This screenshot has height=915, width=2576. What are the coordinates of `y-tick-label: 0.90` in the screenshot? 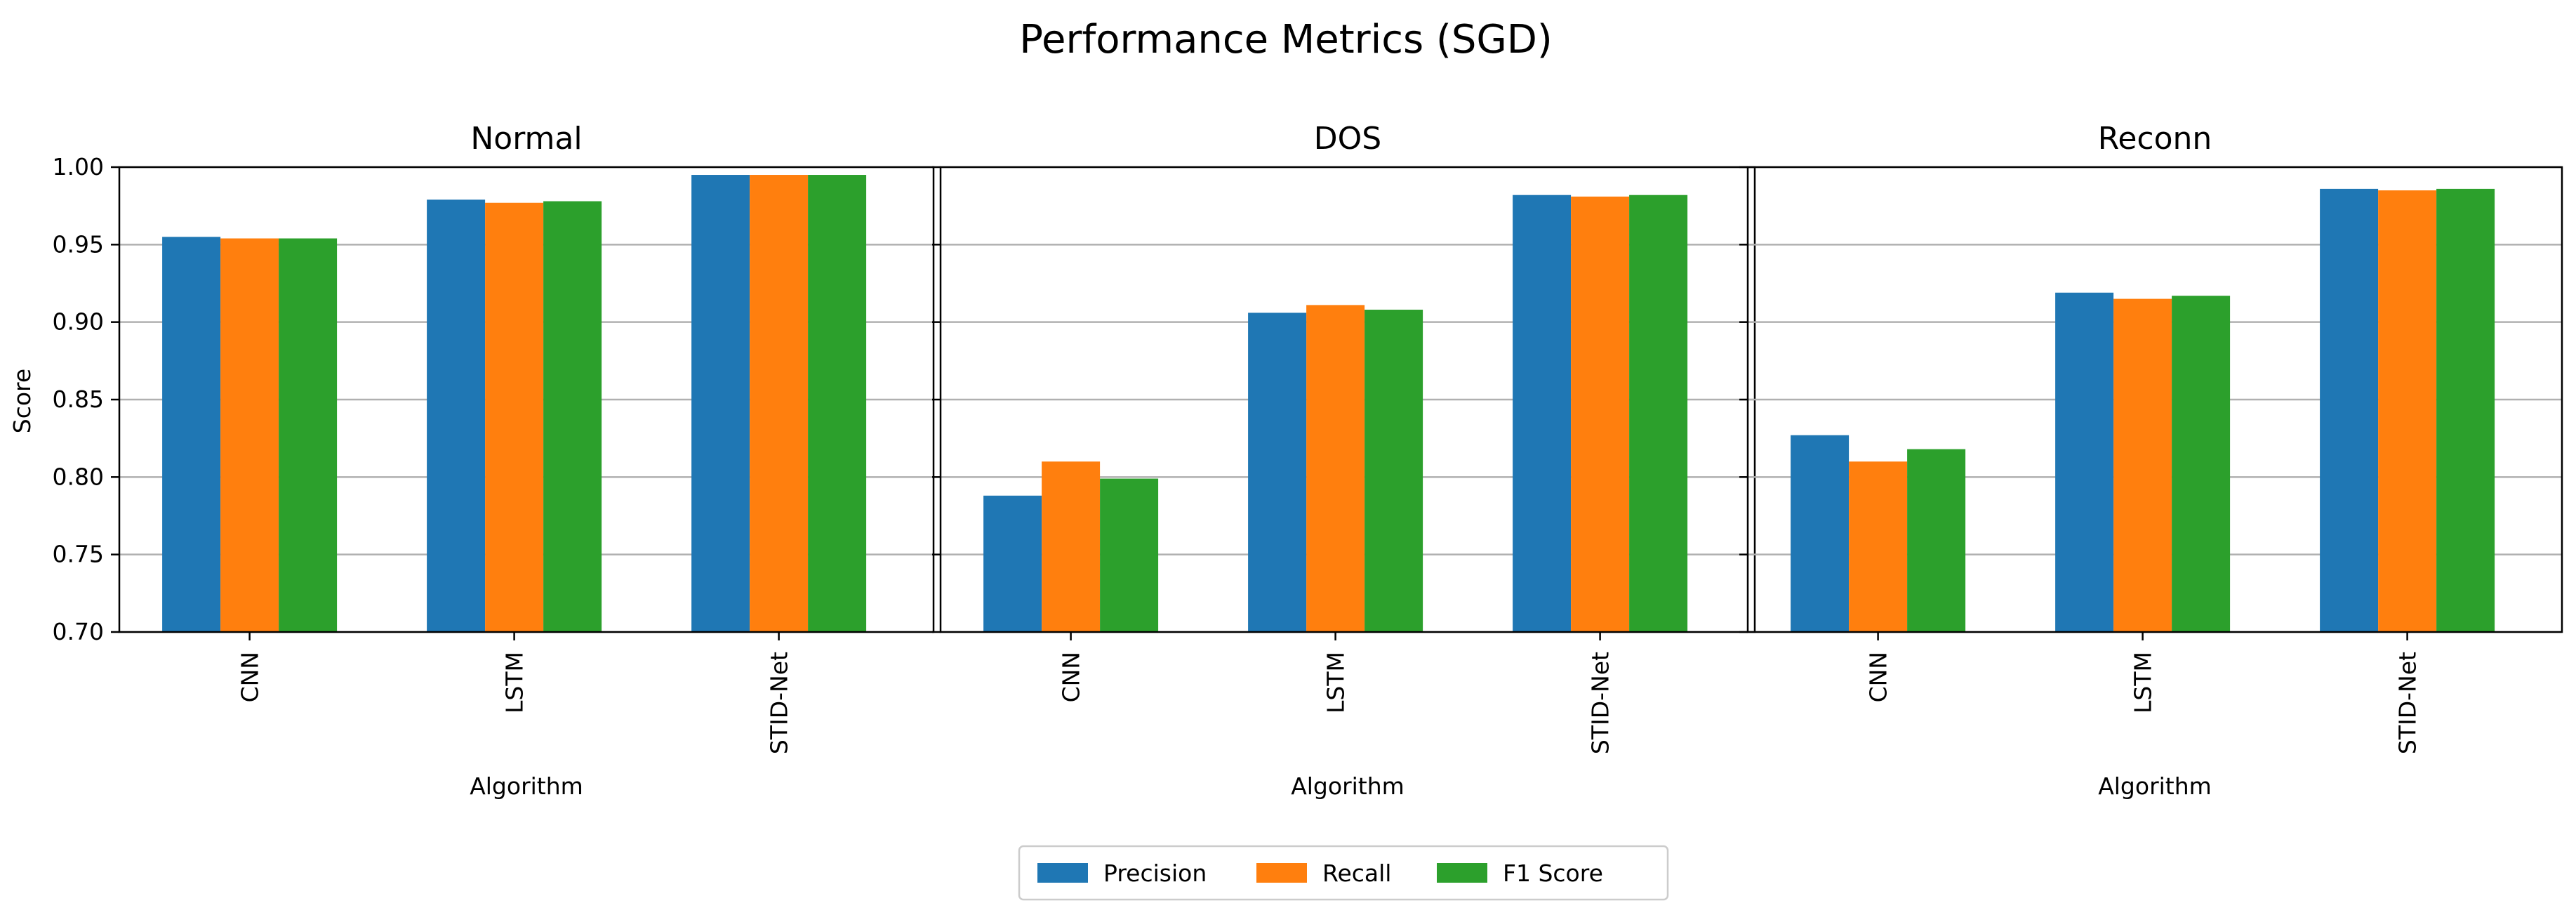 It's located at (78, 322).